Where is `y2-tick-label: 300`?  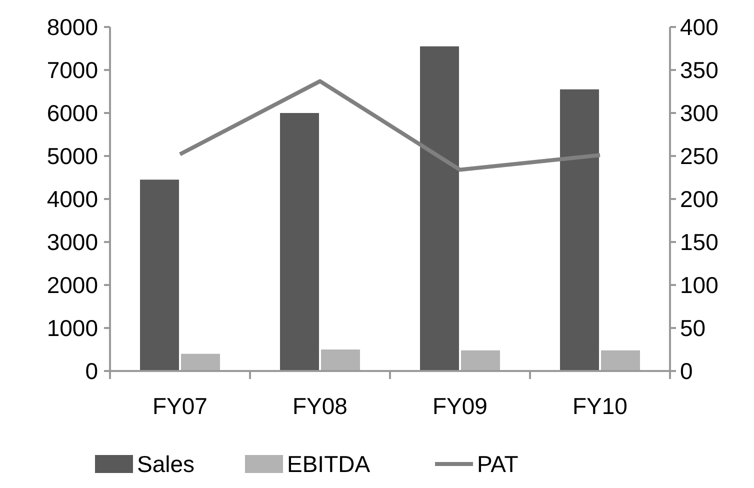 y2-tick-label: 300 is located at coordinates (699, 113).